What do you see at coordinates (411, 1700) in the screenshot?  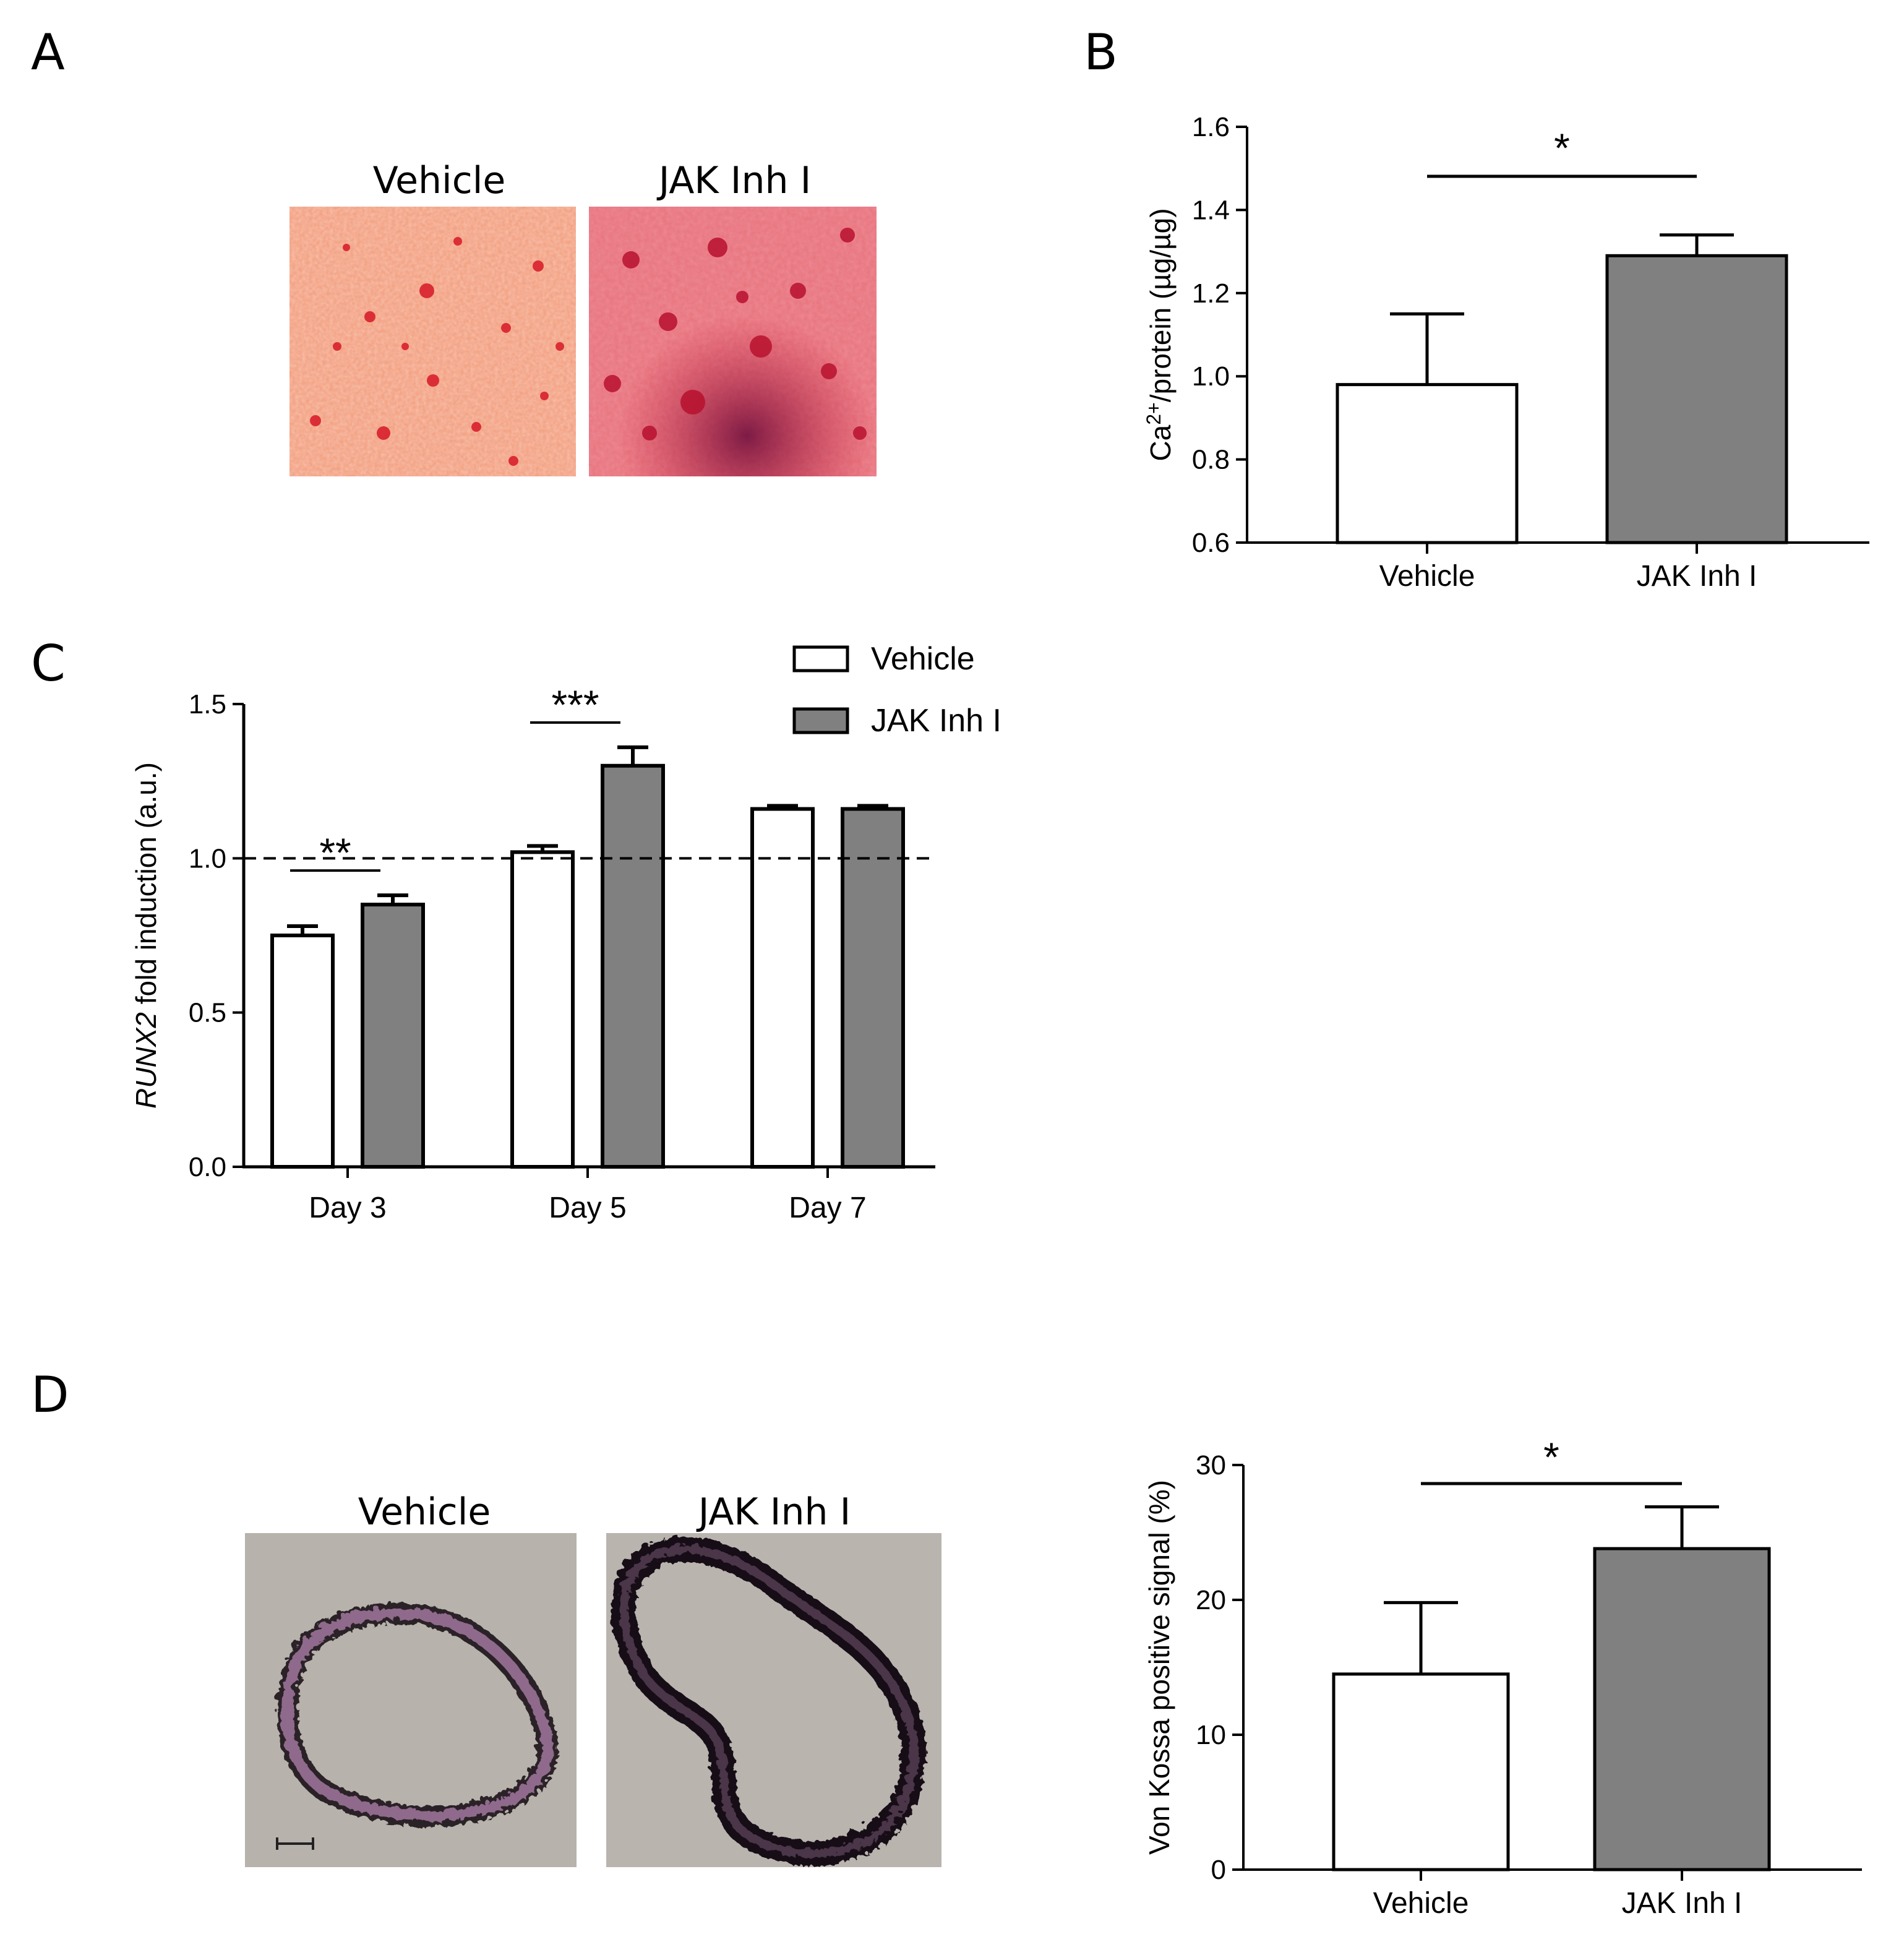 I see `vonkossa-image-vehicle` at bounding box center [411, 1700].